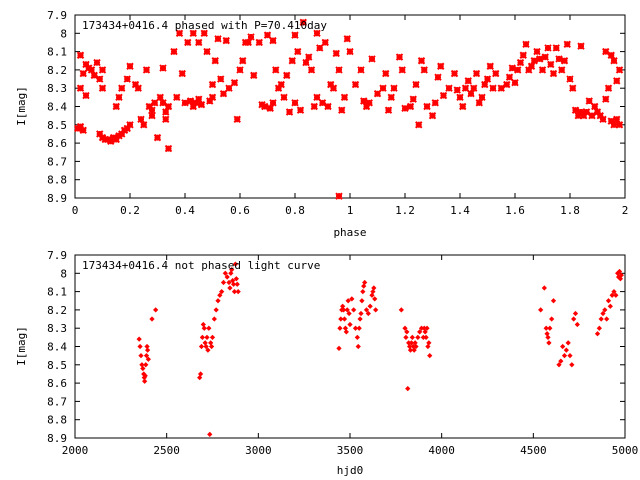 The image size is (640, 480). Describe the element at coordinates (75, 210) in the screenshot. I see `x-tick-label: 0` at that location.